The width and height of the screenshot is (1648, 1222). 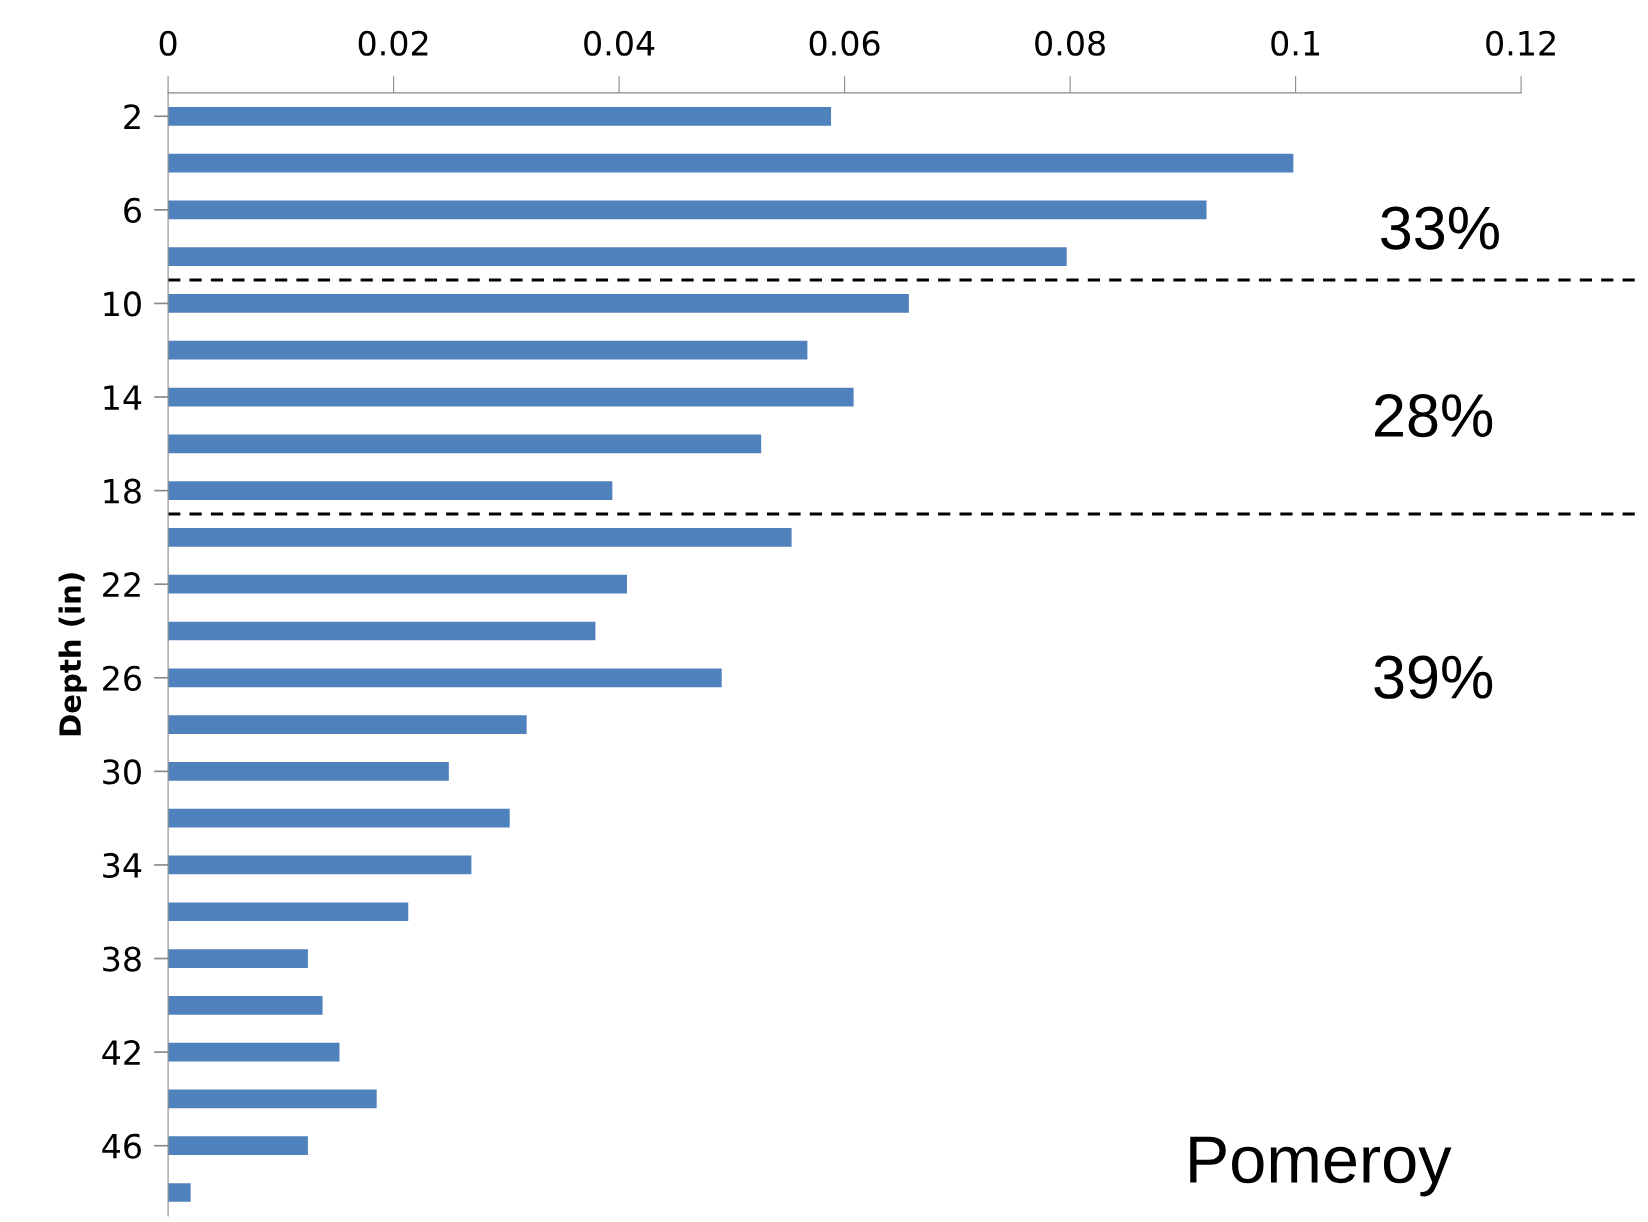 I want to click on annotation: Pomeroy, so click(x=1321, y=1166).